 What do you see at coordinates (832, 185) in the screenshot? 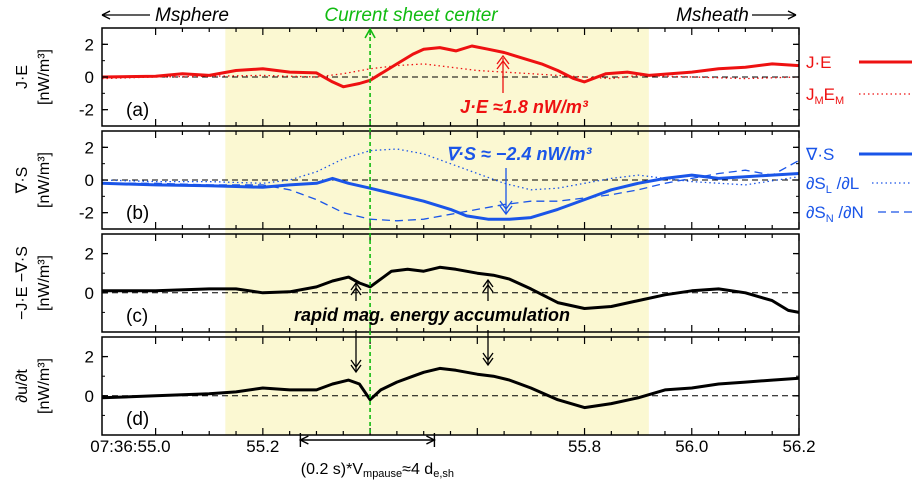
I see `legend-label: ∂SL /∂L` at bounding box center [832, 185].